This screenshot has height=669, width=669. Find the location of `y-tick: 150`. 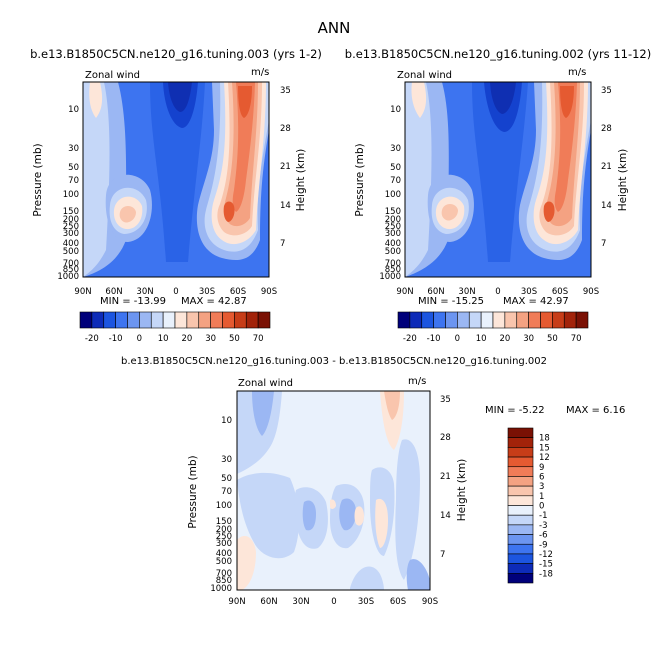

y-tick: 150 is located at coordinates (224, 522).